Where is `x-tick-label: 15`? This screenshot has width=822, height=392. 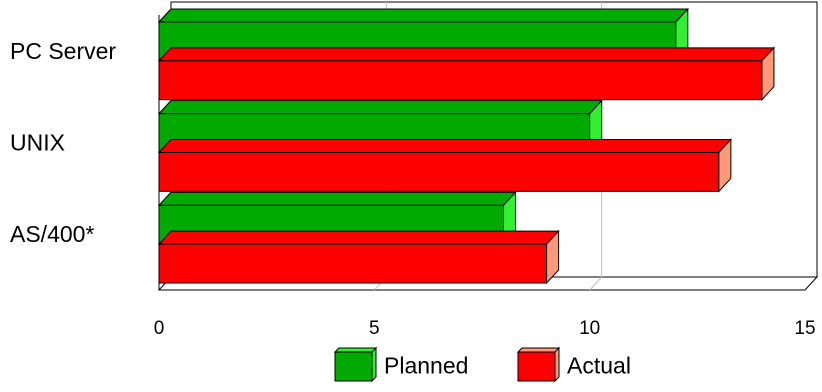
x-tick-label: 15 is located at coordinates (804, 328).